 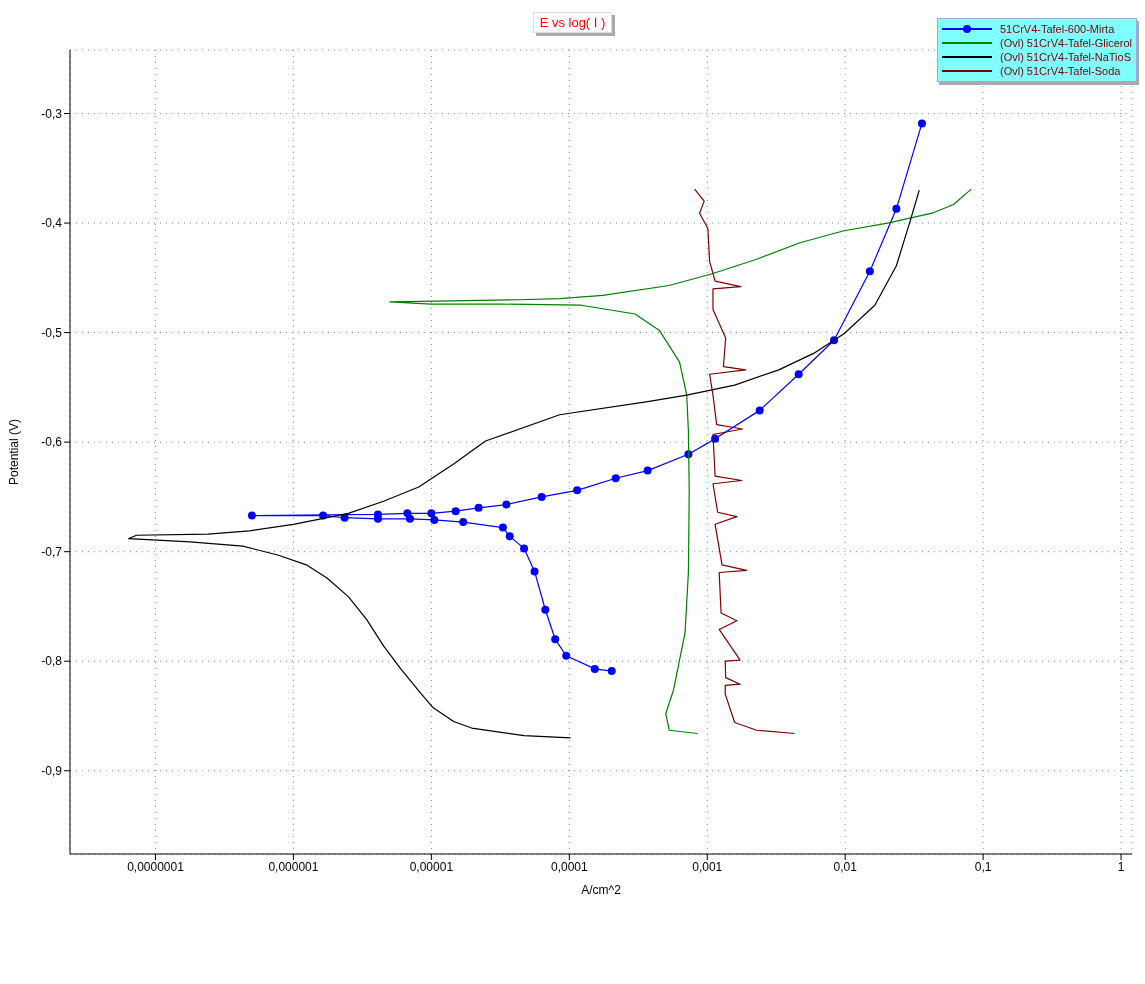 I want to click on x-tick-label: 0,0000001, so click(x=156, y=866).